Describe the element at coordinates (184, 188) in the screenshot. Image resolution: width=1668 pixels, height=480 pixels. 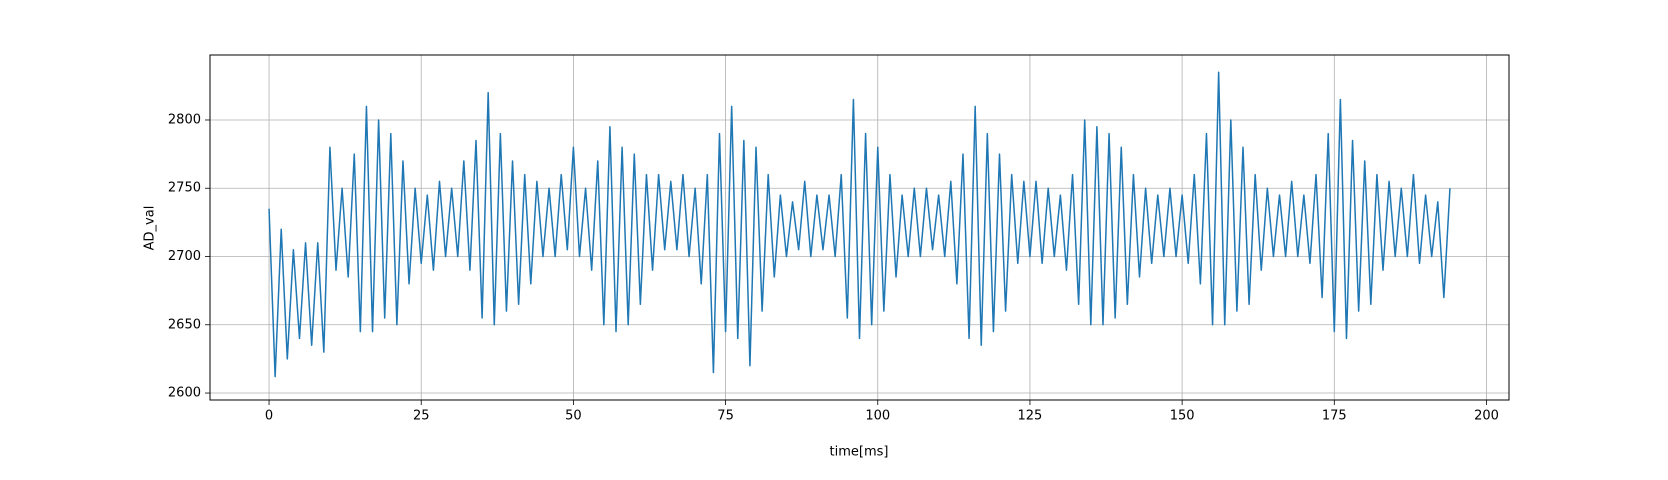
I see `y-tick-label: 2750` at that location.